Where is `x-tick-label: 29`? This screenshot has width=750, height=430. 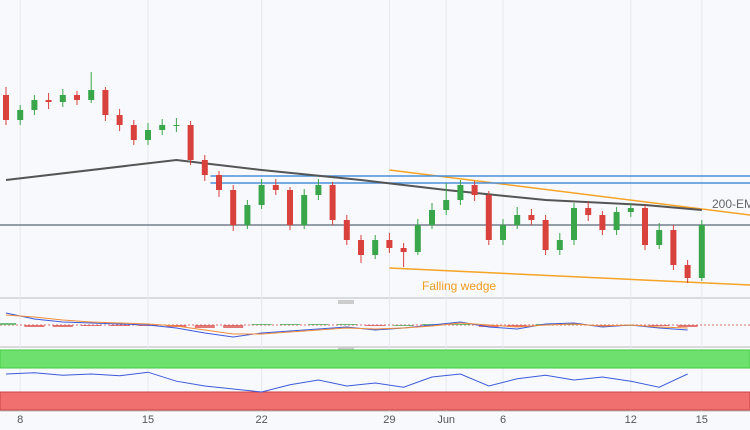 x-tick-label: 29 is located at coordinates (389, 420).